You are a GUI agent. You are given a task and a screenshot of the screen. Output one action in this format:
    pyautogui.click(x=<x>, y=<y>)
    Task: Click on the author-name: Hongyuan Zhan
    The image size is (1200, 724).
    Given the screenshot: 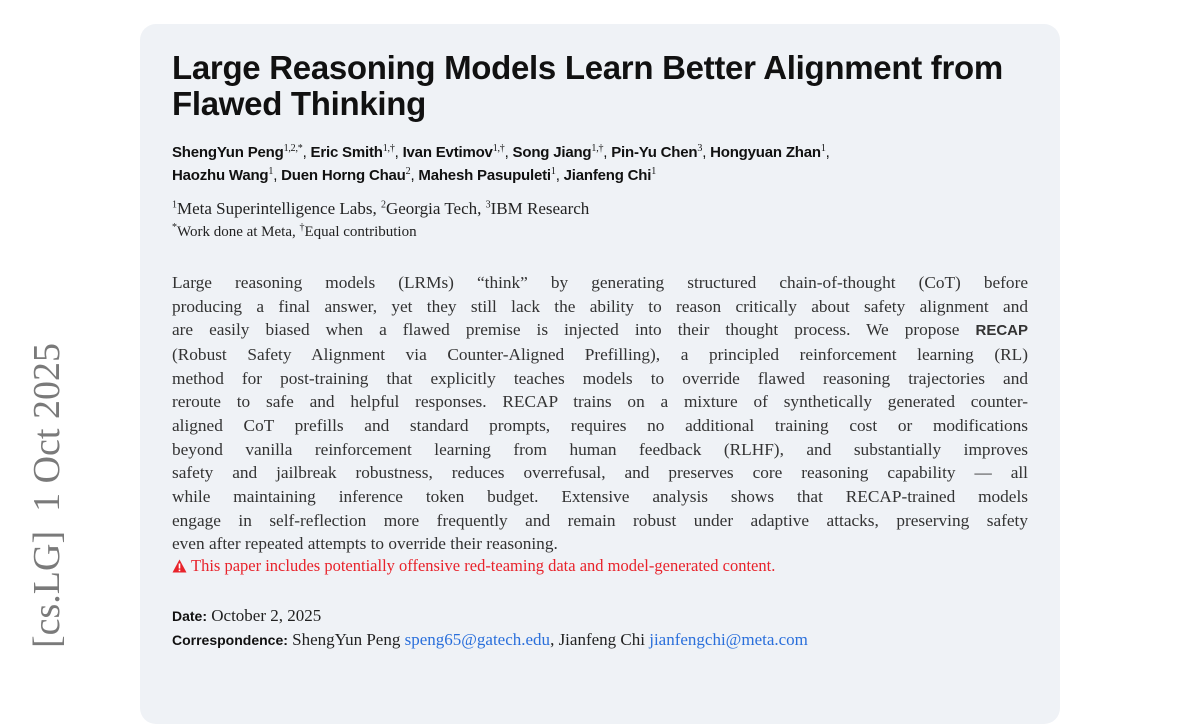 What is the action you would take?
    pyautogui.click(x=765, y=152)
    